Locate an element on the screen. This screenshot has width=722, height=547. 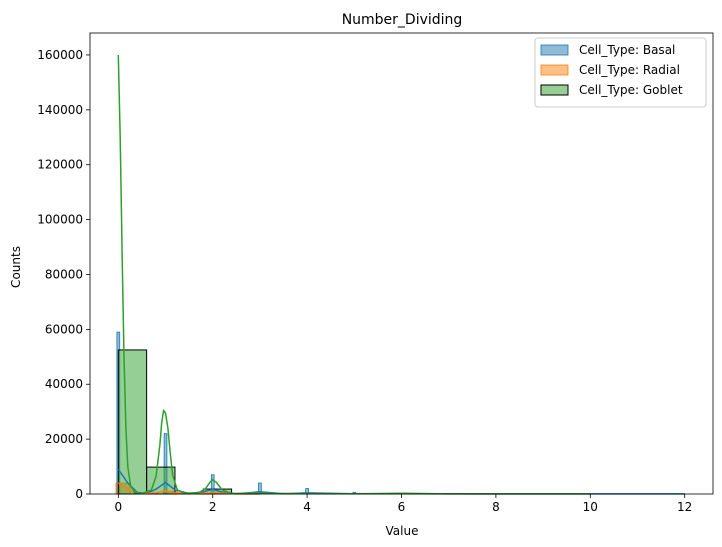
y-axis-label: Counts is located at coordinates (16, 267).